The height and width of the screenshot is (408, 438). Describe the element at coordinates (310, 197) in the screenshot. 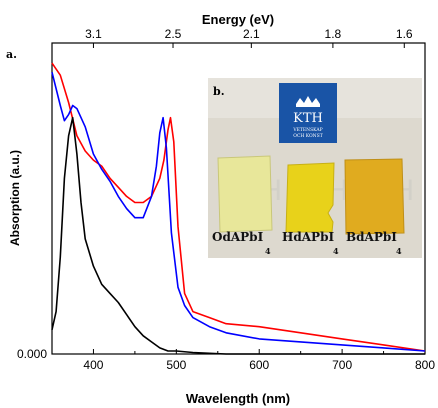

I see `sample-film-hdapbi` at that location.